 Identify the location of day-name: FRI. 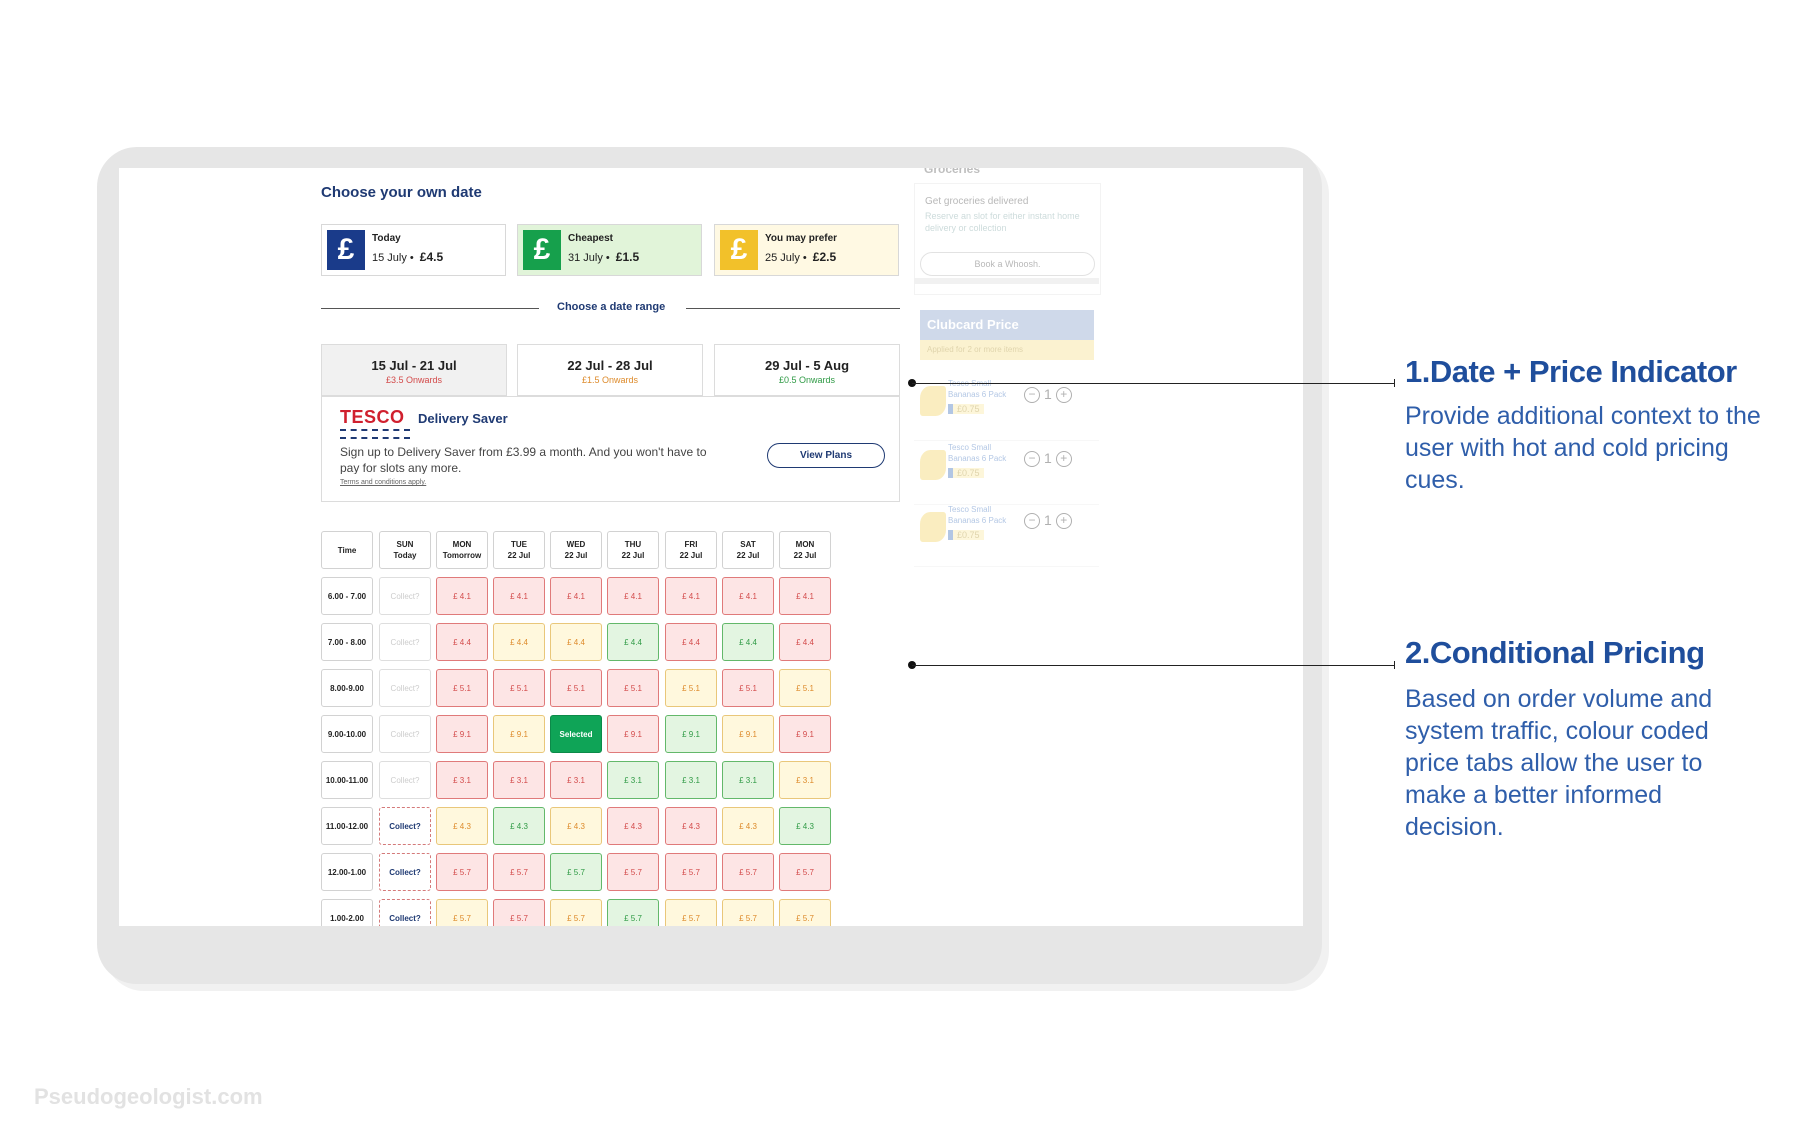
(691, 544).